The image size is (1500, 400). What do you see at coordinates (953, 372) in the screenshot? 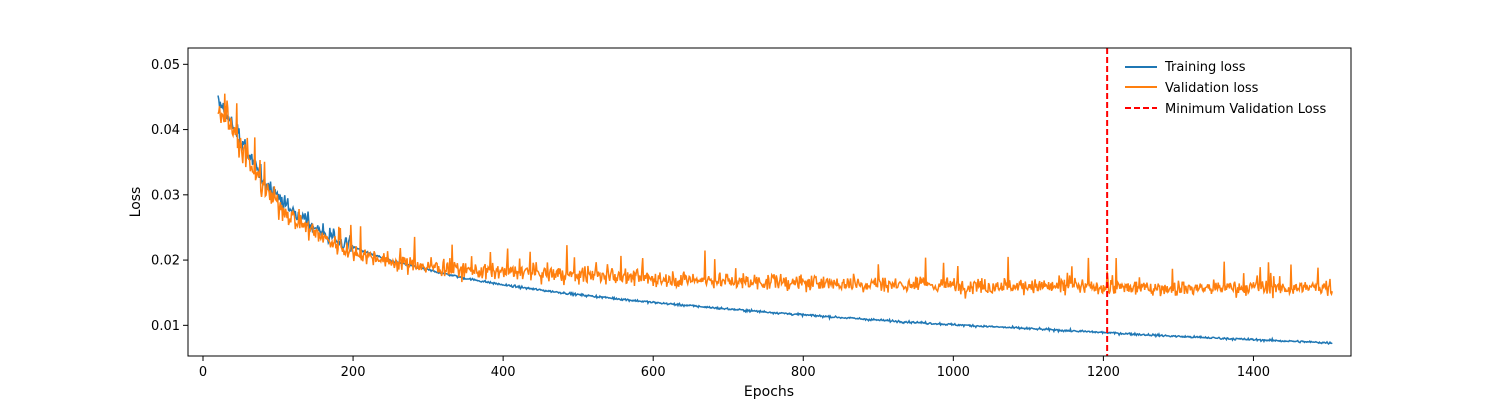
I see `x-tick-label: 1000` at bounding box center [953, 372].